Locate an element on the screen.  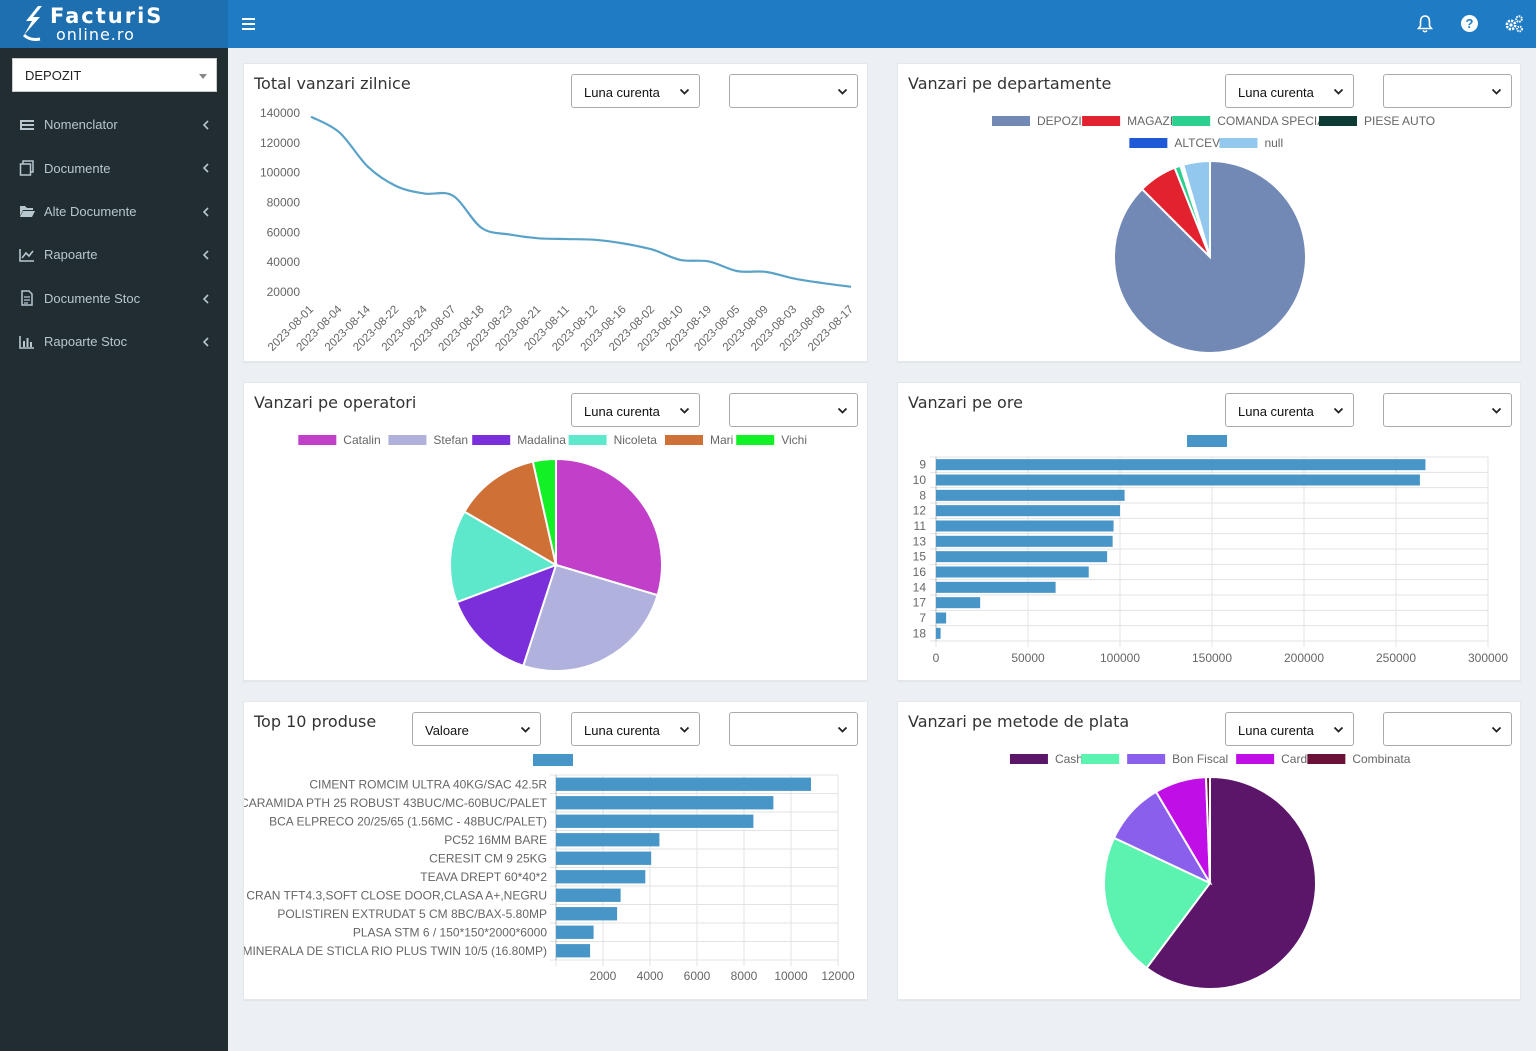
y-tick-label: 100000 is located at coordinates (280, 173).